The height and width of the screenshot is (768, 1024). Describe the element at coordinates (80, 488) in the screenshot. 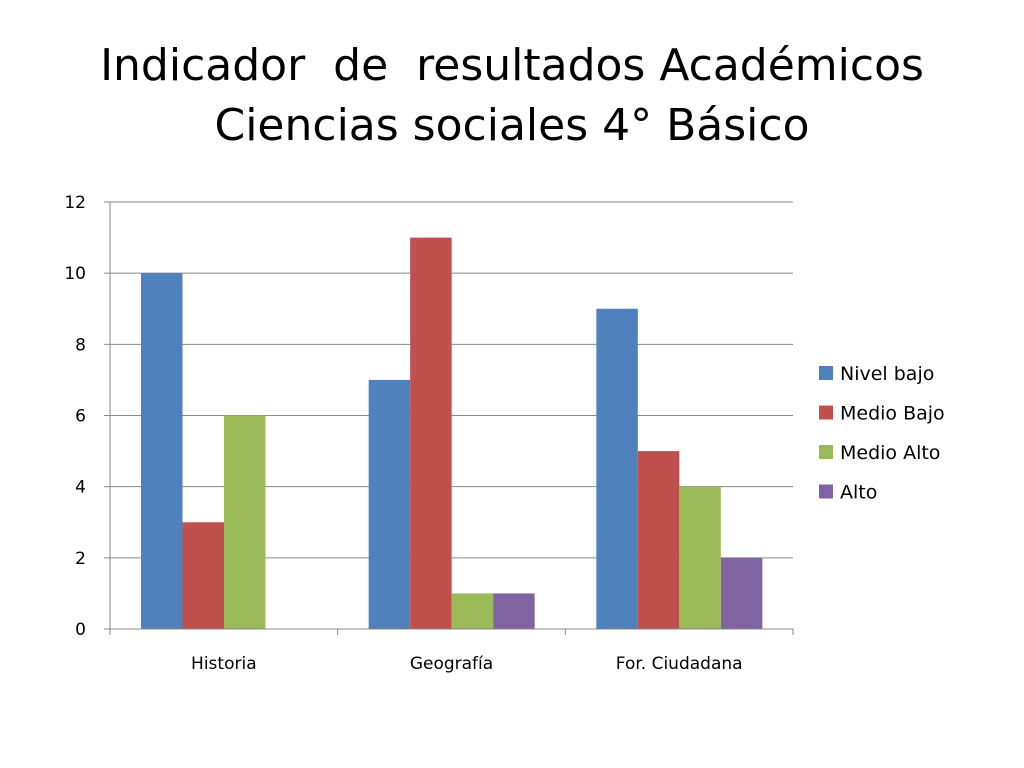

I see `y-tick-label: 4` at that location.